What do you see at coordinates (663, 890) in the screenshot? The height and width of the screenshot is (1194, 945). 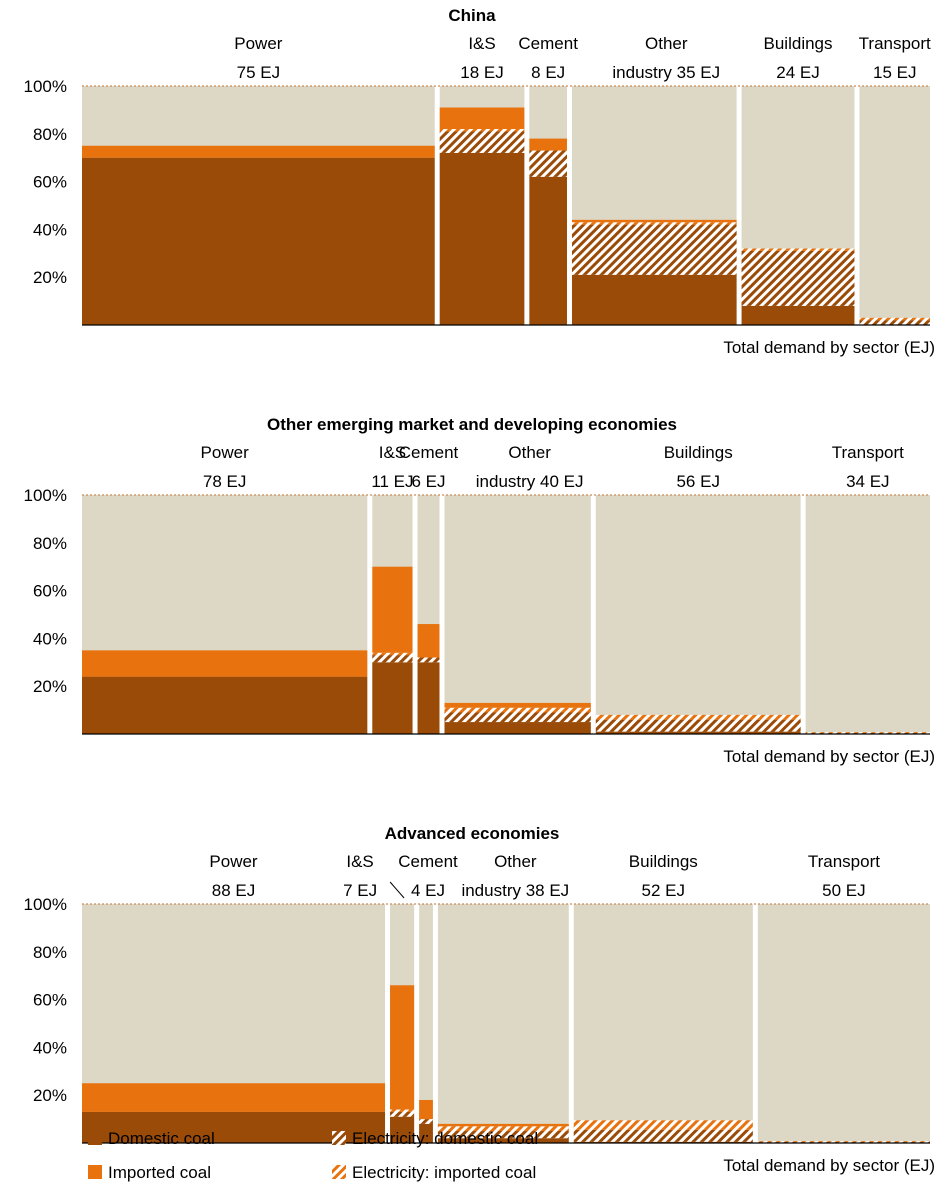 I see `category-label: 52 EJ` at bounding box center [663, 890].